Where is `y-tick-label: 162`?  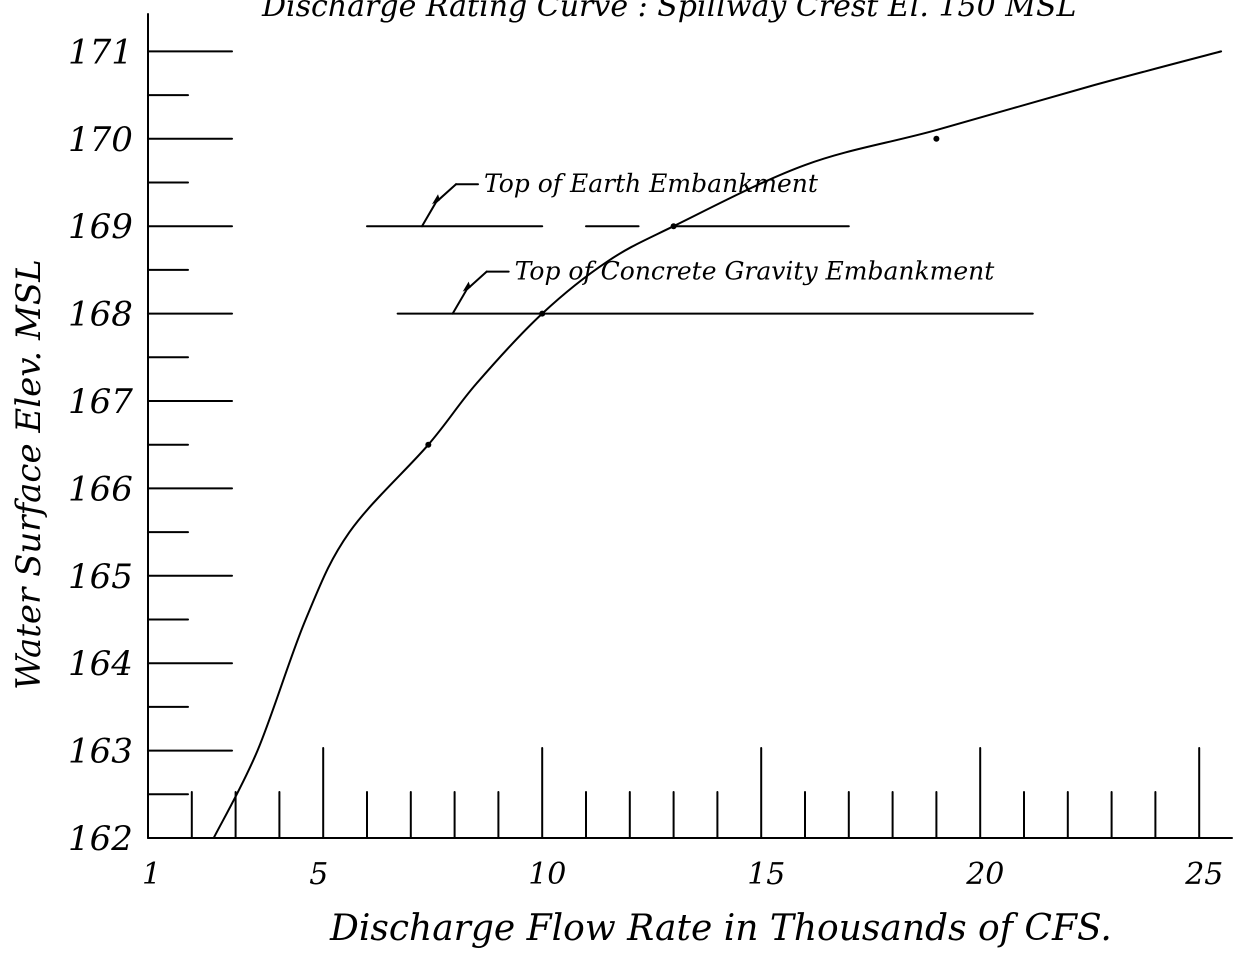 y-tick-label: 162 is located at coordinates (100, 839).